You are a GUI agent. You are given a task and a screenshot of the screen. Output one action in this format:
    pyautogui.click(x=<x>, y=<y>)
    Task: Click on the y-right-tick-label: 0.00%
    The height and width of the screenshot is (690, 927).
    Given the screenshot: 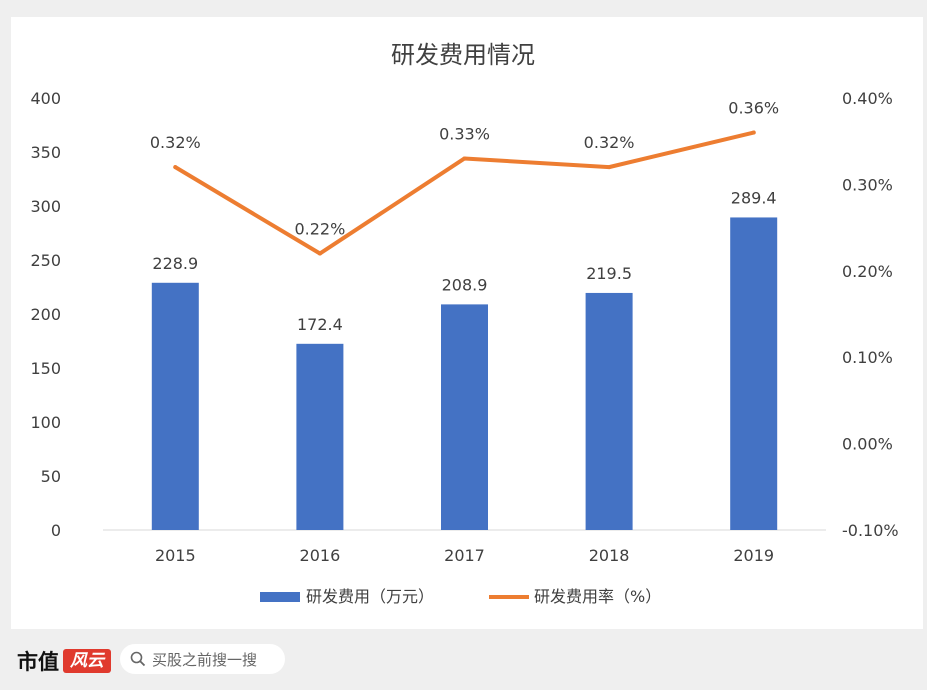 What is the action you would take?
    pyautogui.click(x=867, y=444)
    